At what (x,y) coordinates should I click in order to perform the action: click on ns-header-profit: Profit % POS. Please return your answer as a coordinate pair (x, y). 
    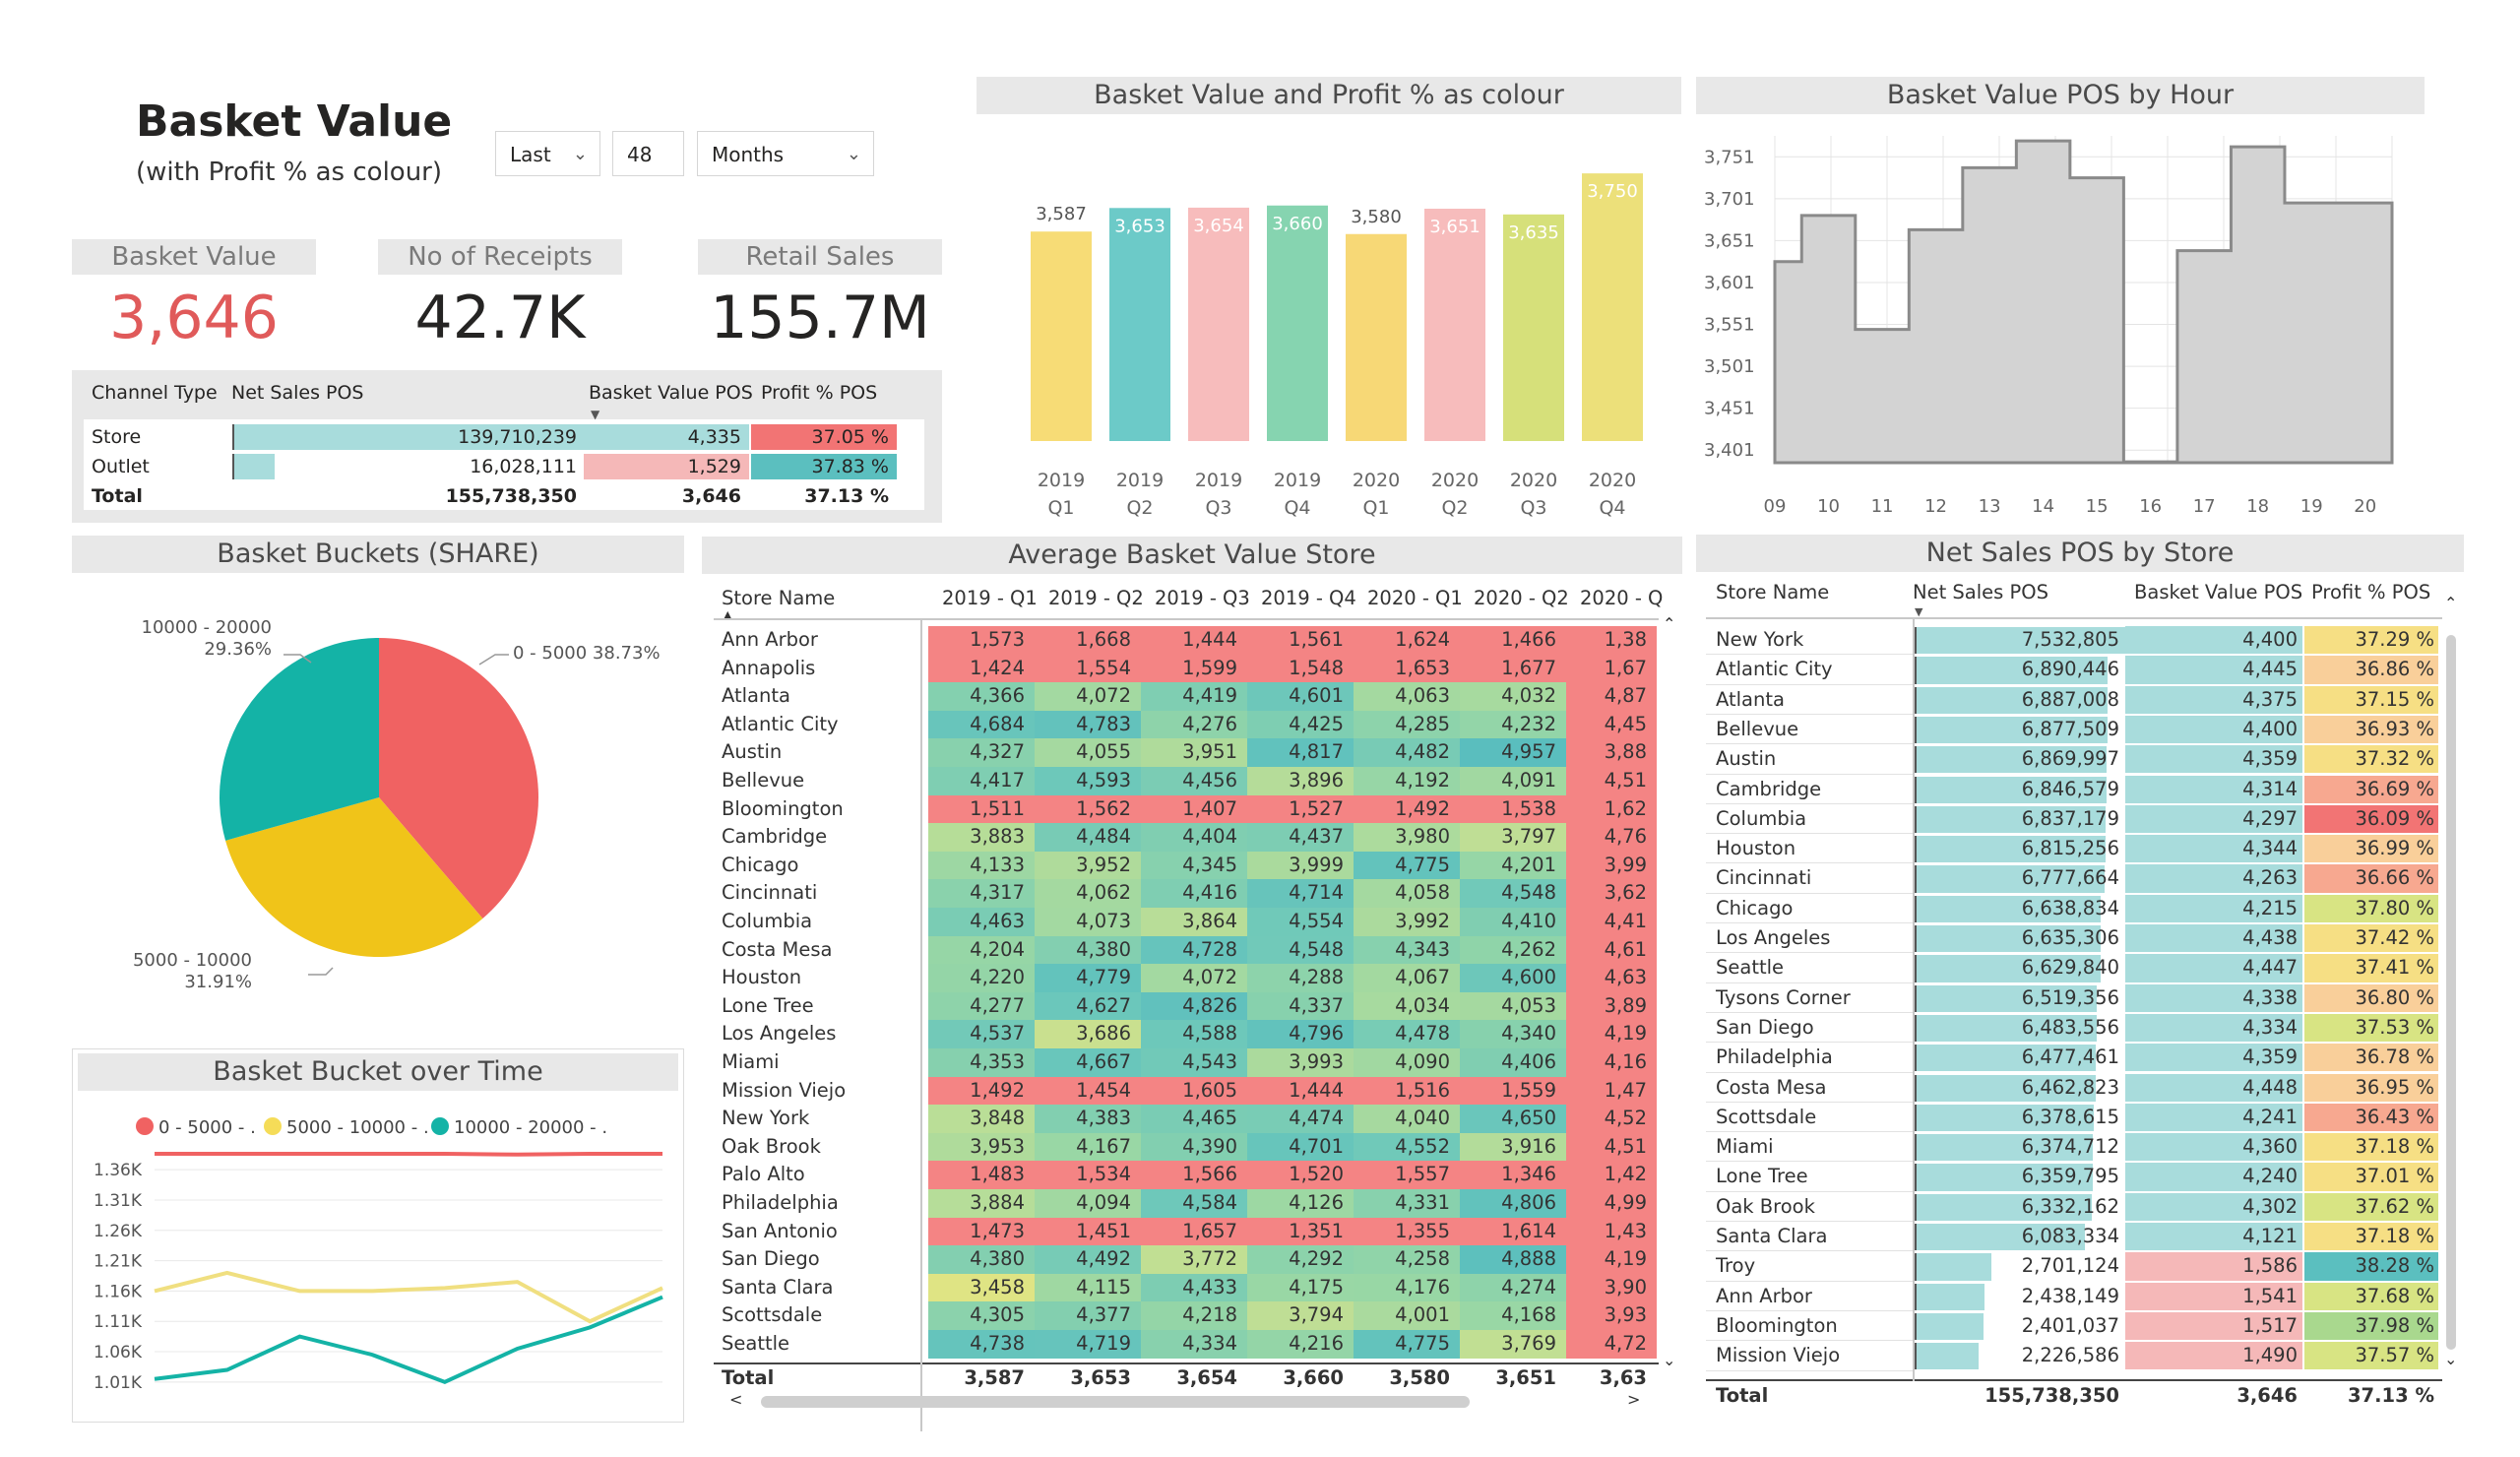
    Looking at the image, I should click on (2371, 592).